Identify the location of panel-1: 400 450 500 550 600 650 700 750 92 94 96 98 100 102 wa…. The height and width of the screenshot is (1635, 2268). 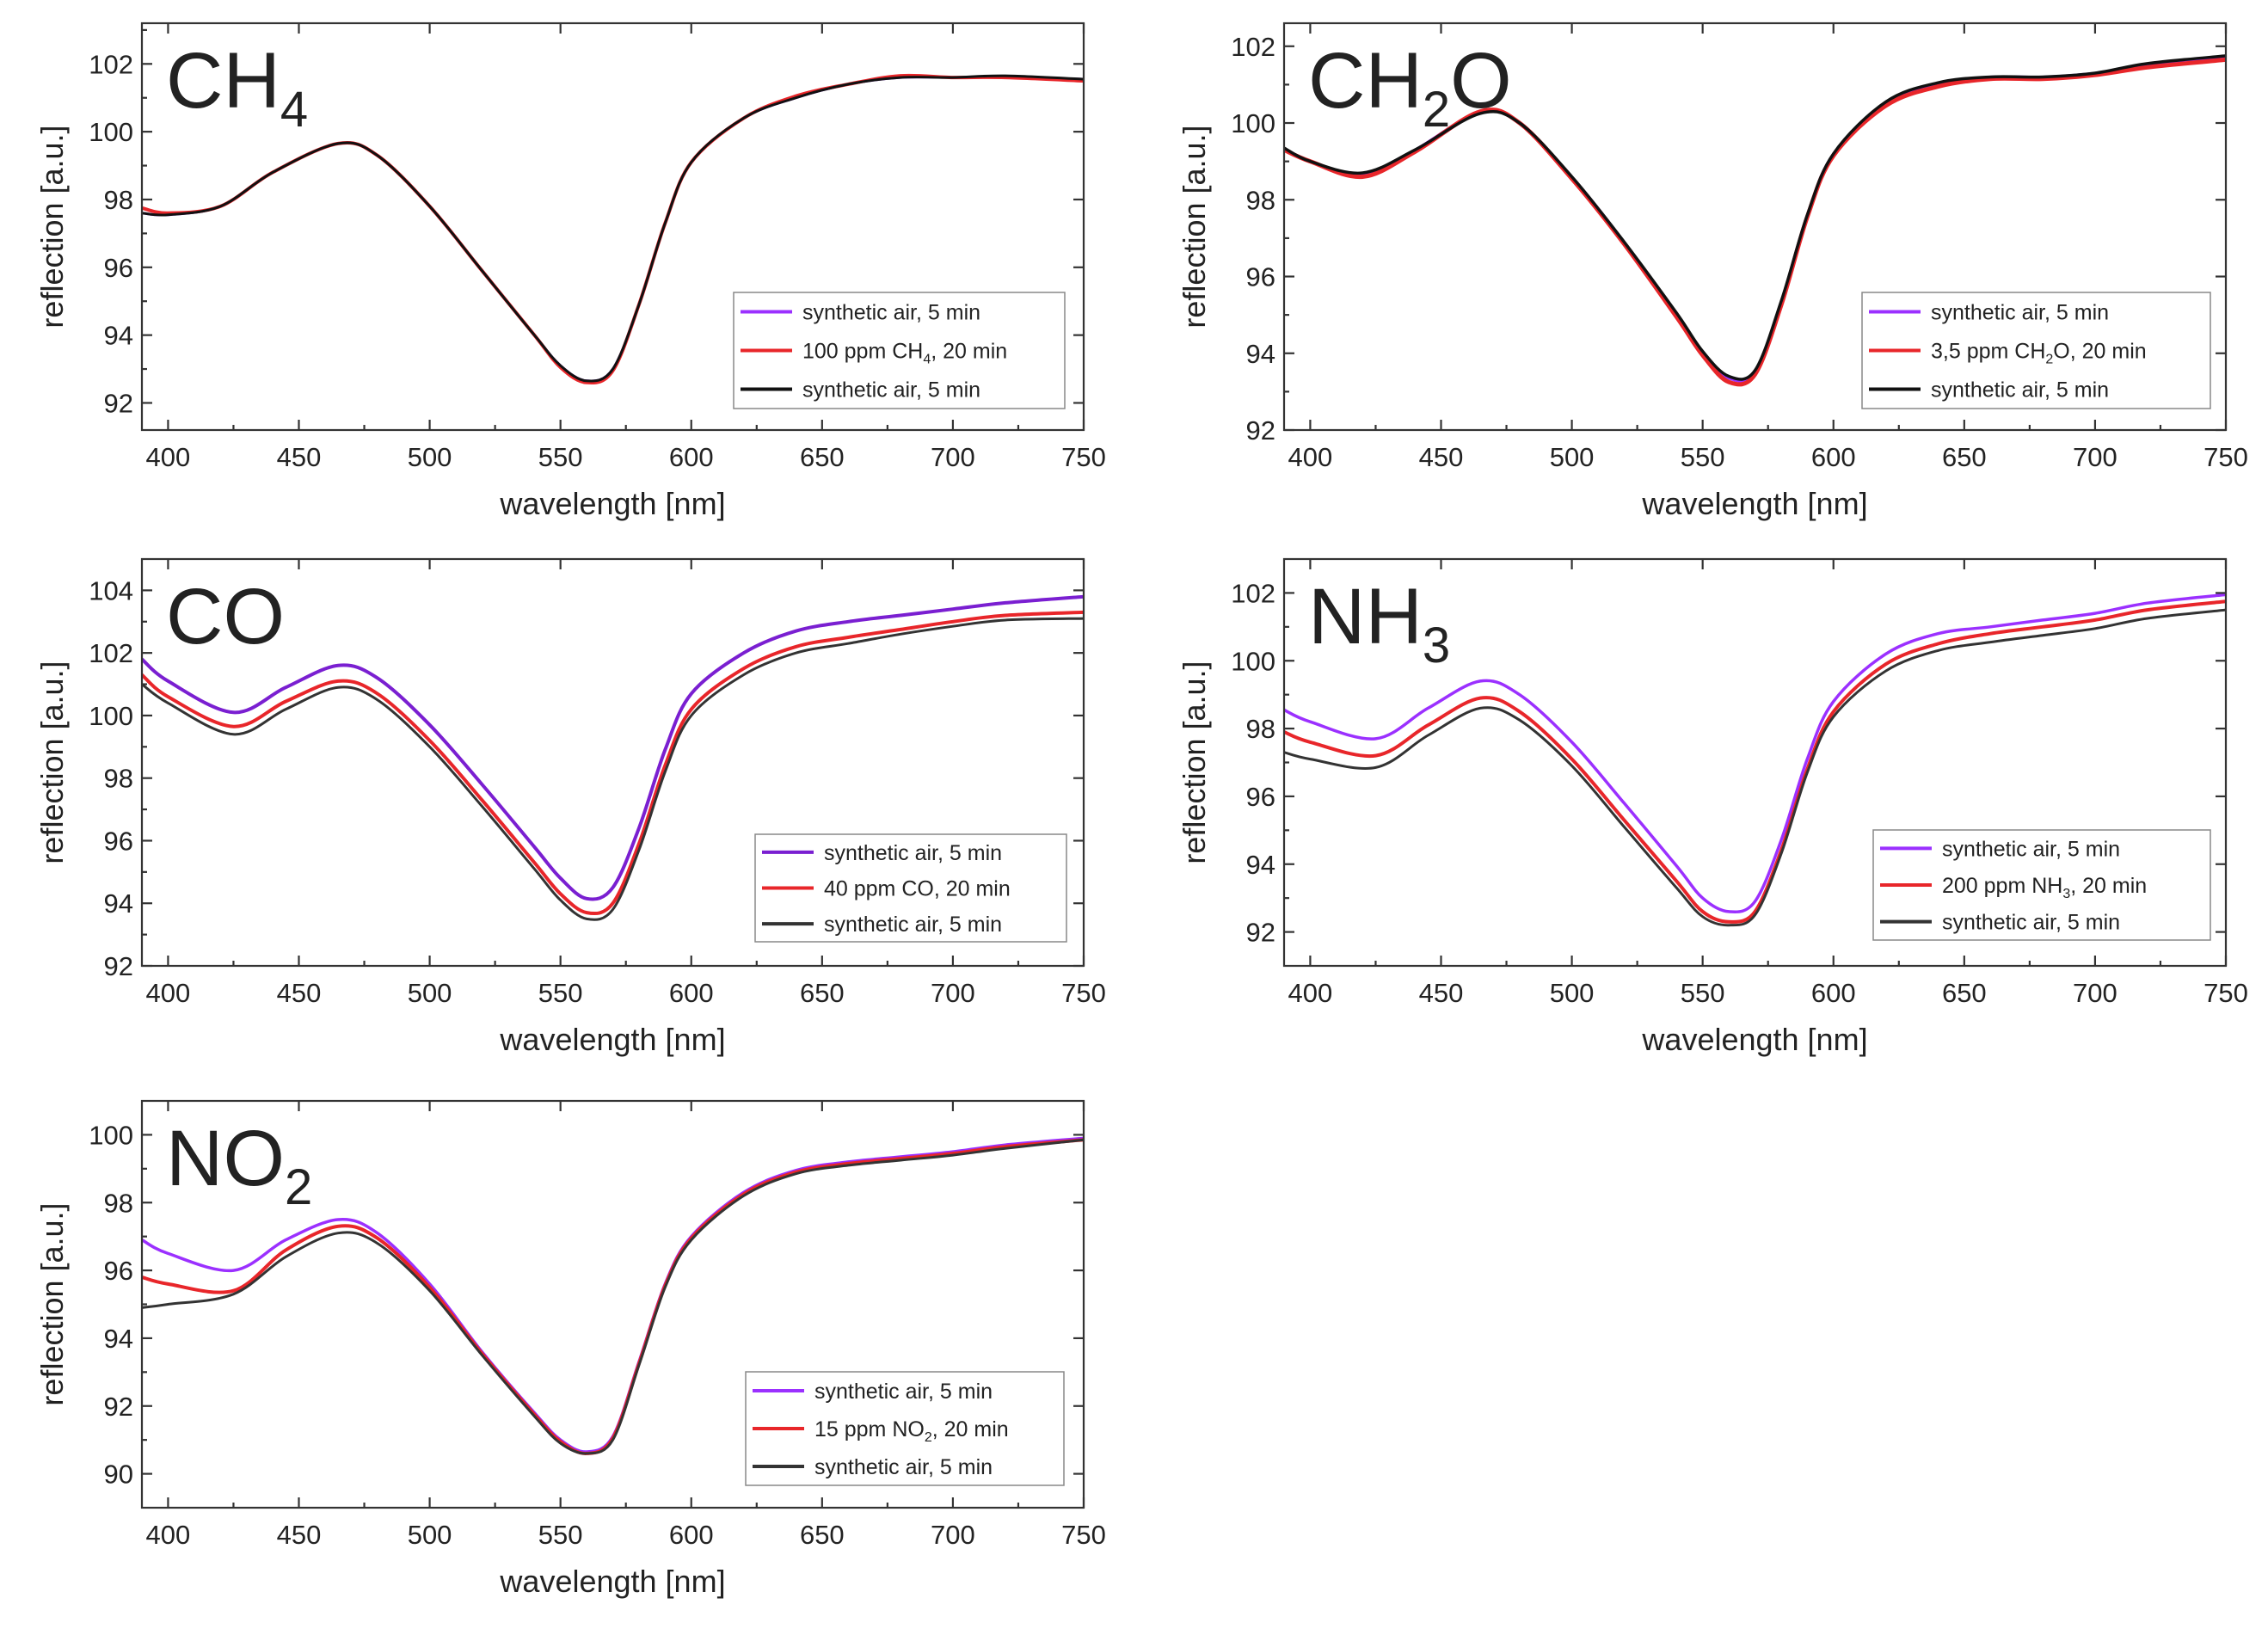
(1712, 271).